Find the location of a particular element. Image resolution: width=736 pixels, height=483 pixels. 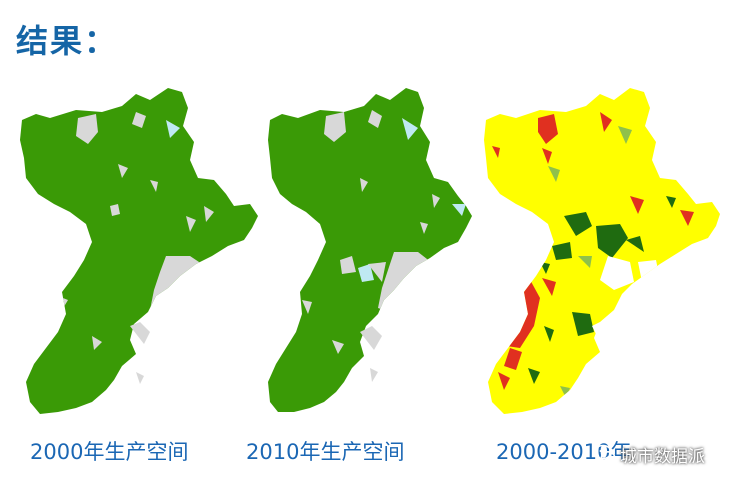

watermark: 城市数据派 is located at coordinates (649, 454).